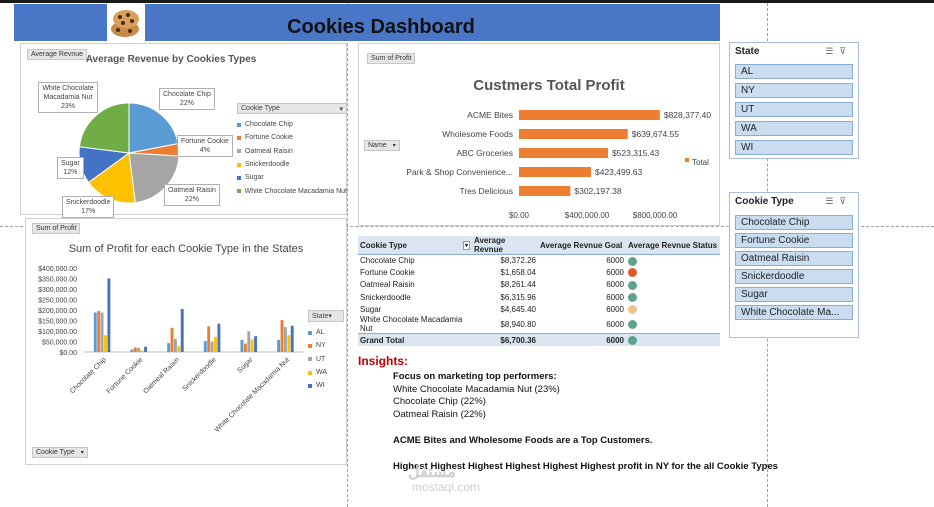  Describe the element at coordinates (505, 340) in the screenshot. I see `pivot-cell-revenue: $6,700.36` at that location.